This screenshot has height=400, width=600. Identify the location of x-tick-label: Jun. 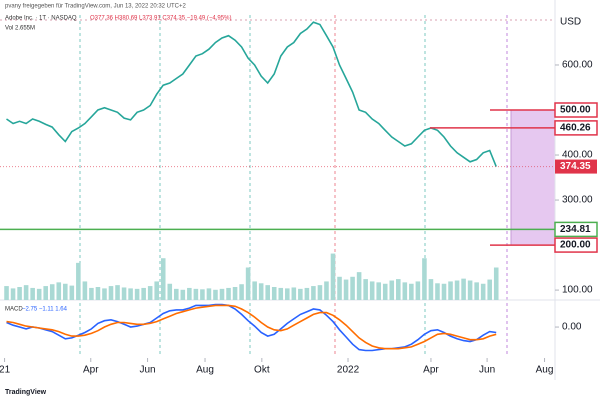
(148, 370).